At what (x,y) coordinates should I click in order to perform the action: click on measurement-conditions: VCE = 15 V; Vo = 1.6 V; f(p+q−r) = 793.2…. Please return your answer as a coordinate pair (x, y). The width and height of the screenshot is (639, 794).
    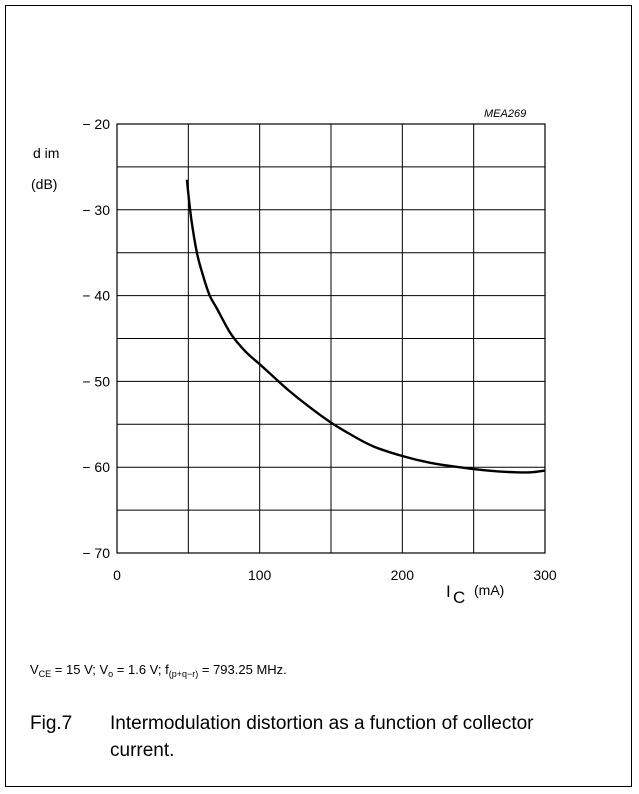
    Looking at the image, I should click on (158, 670).